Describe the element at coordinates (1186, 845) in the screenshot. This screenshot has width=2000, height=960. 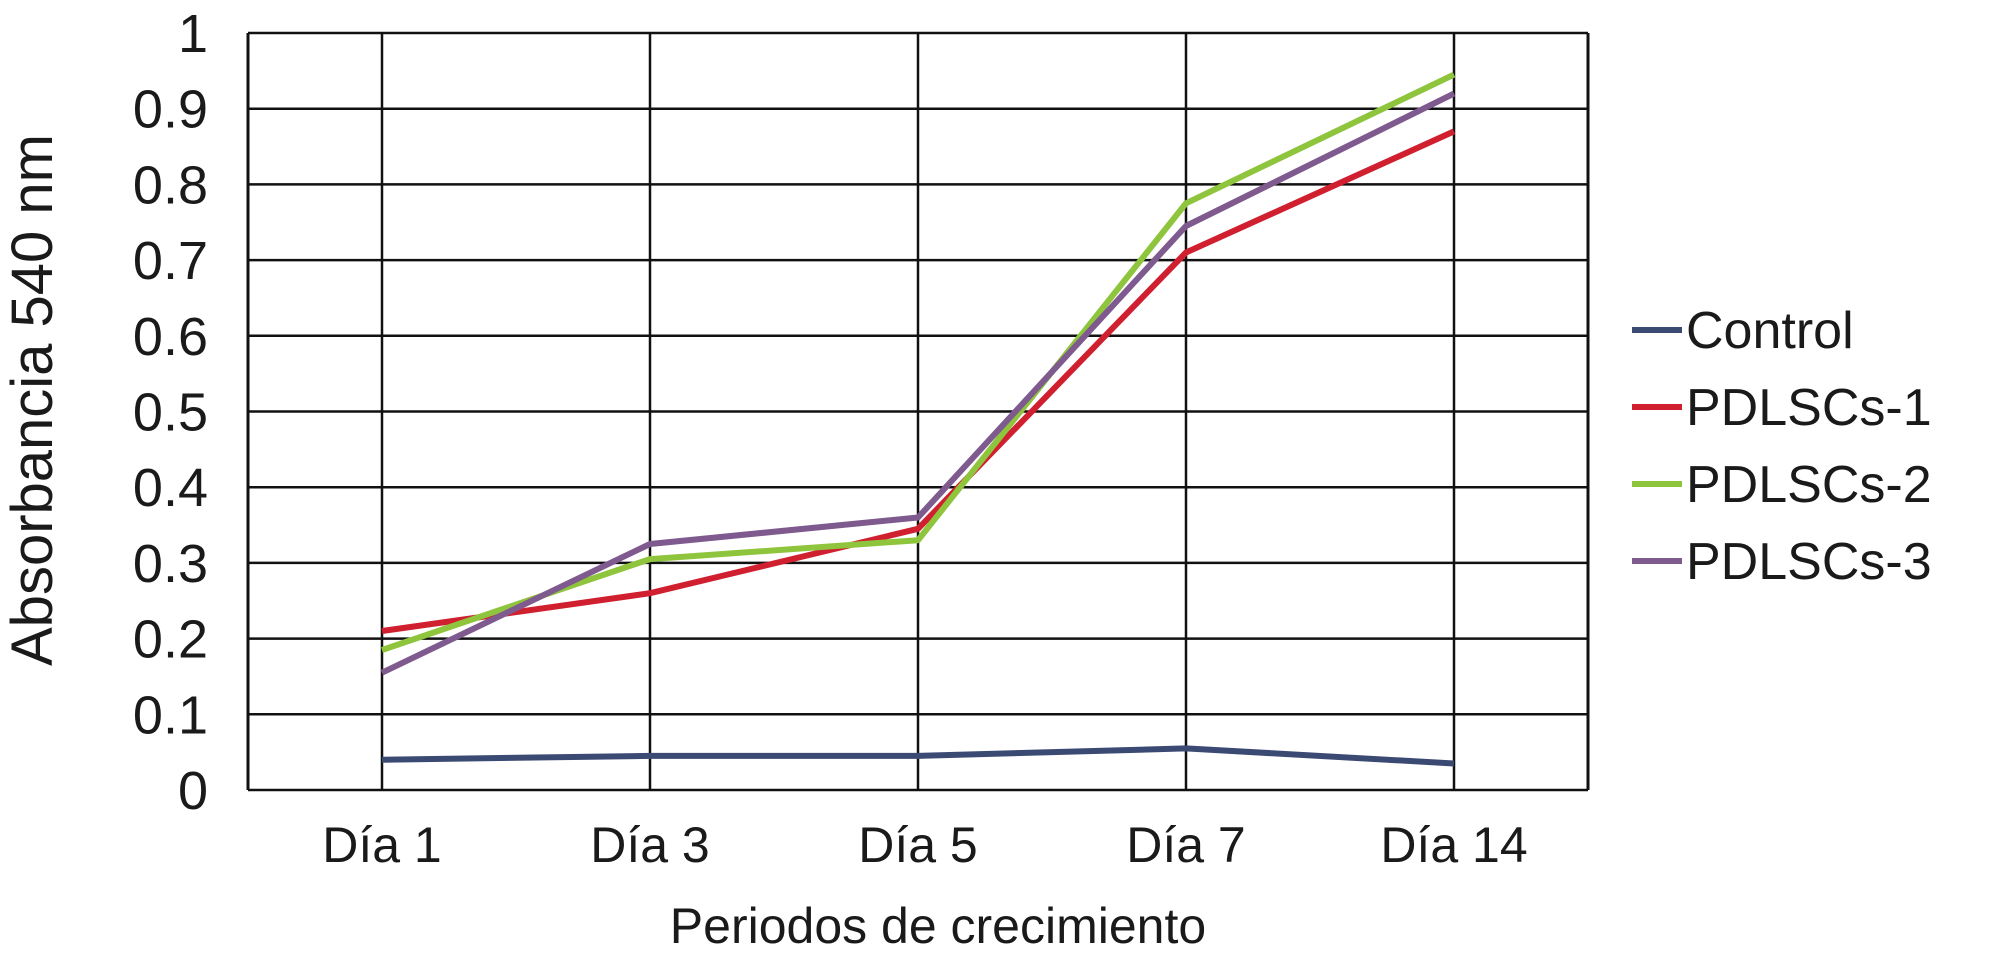
I see `x-tick-label: Día 7` at that location.